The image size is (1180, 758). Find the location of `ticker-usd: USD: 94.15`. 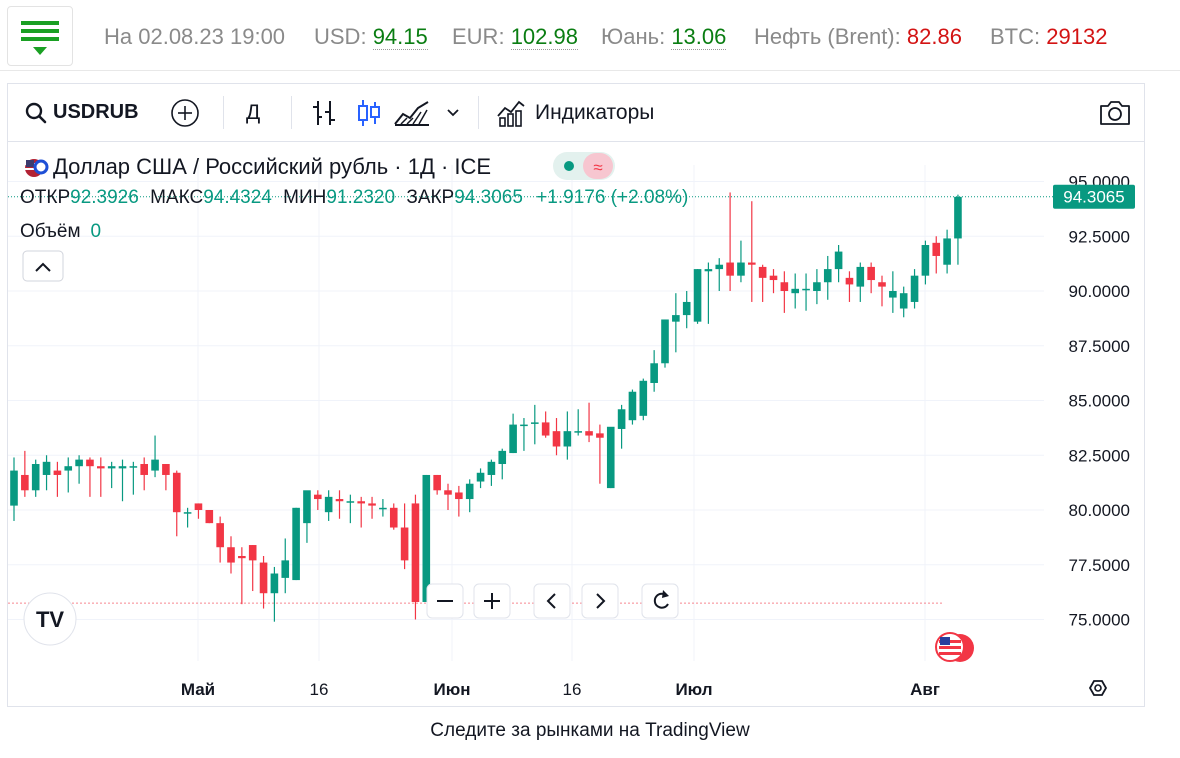

ticker-usd: USD: 94.15 is located at coordinates (371, 37).